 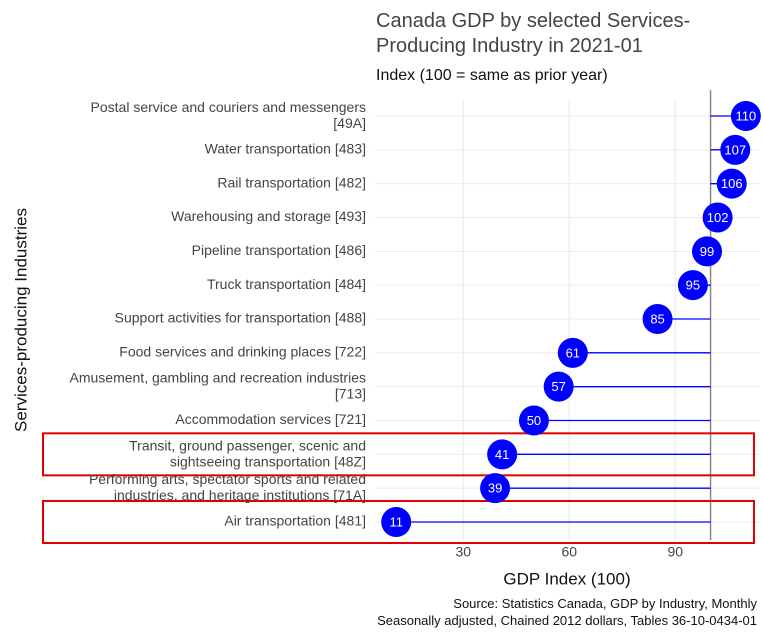 What do you see at coordinates (464, 552) in the screenshot?
I see `x-tick-label: 30` at bounding box center [464, 552].